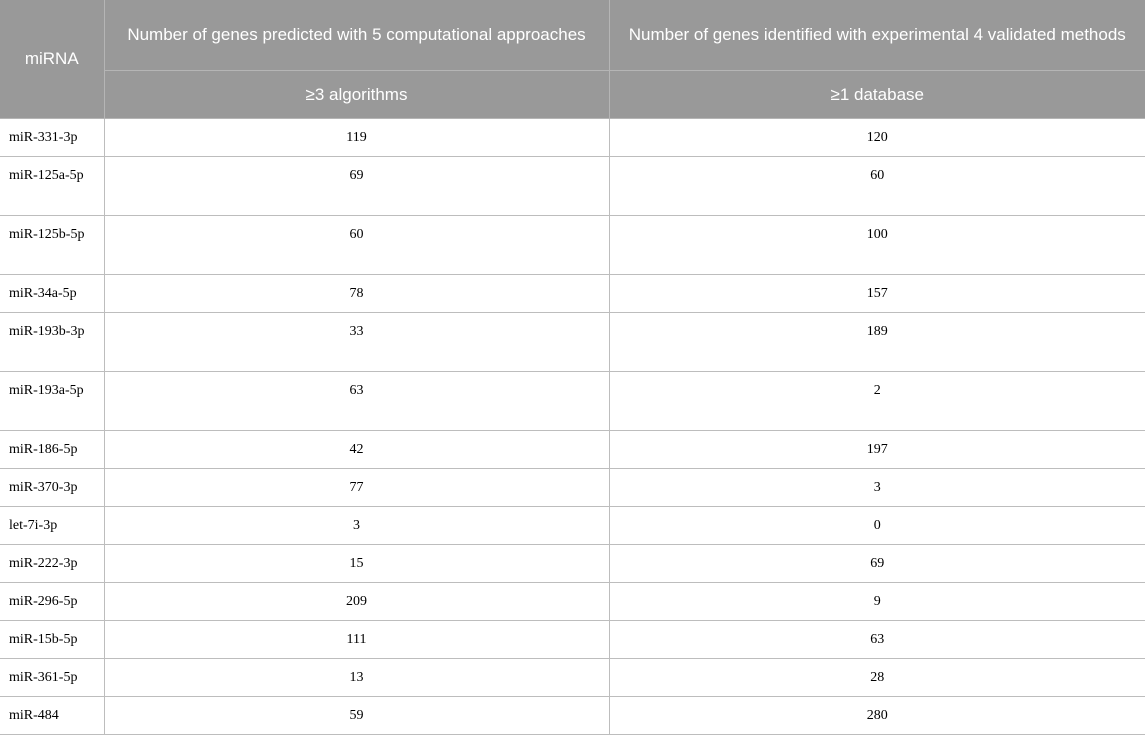 This screenshot has width=1145, height=741. What do you see at coordinates (357, 563) in the screenshot?
I see `predicted-cell: 15` at bounding box center [357, 563].